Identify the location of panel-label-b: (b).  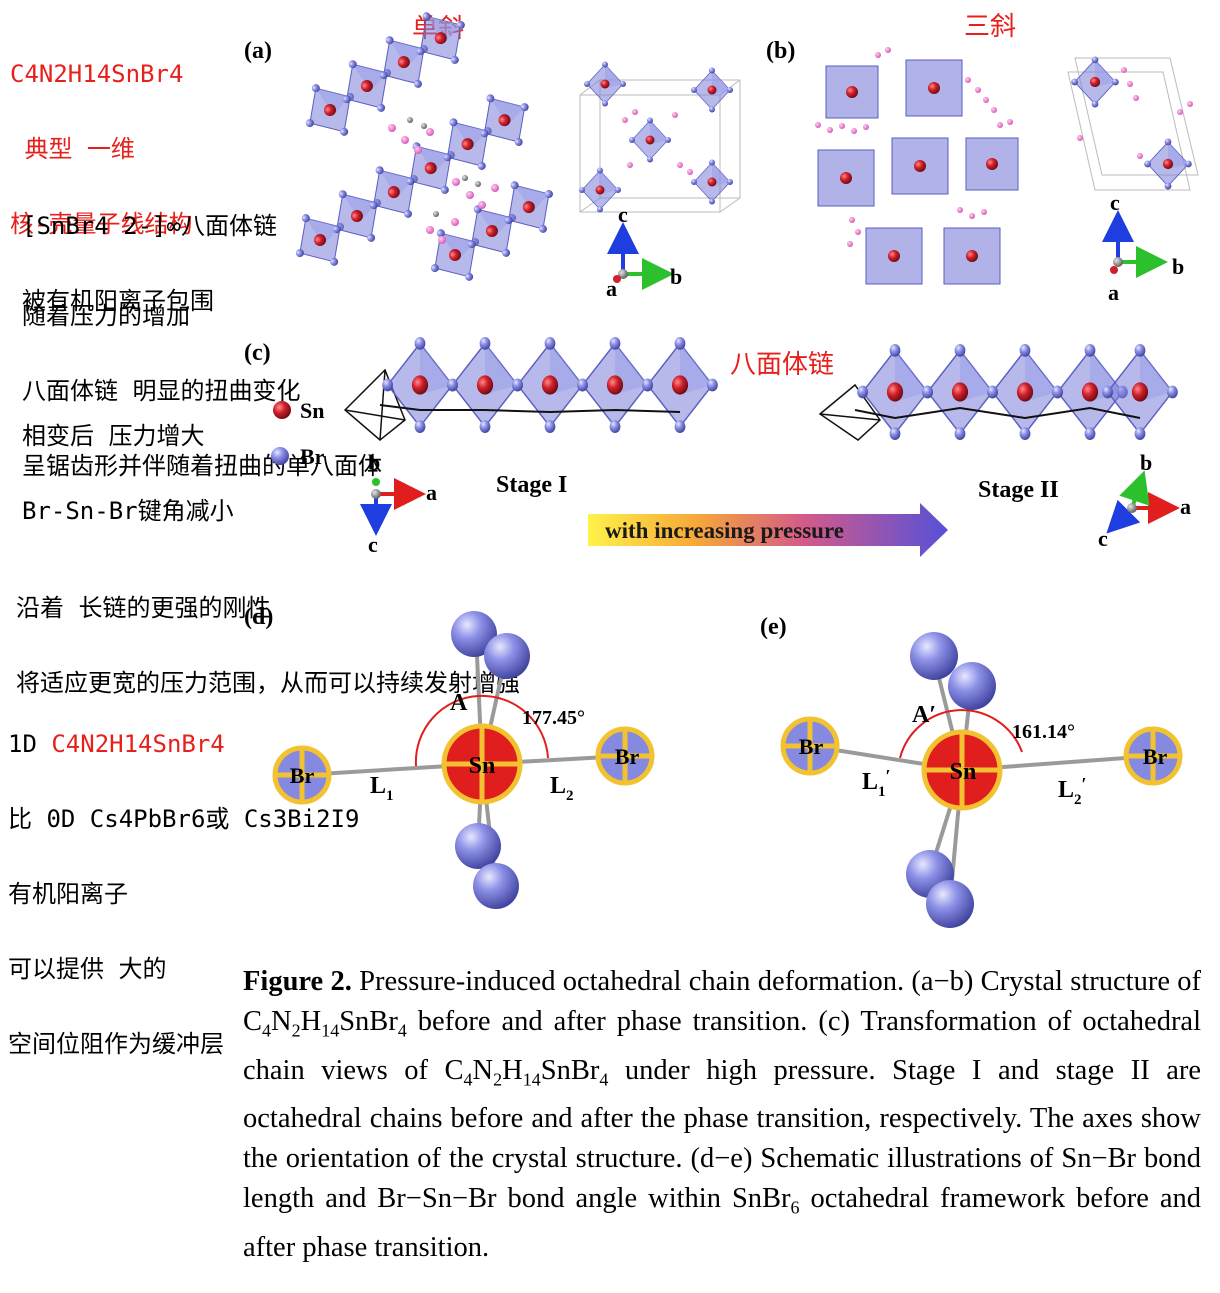
(781, 51).